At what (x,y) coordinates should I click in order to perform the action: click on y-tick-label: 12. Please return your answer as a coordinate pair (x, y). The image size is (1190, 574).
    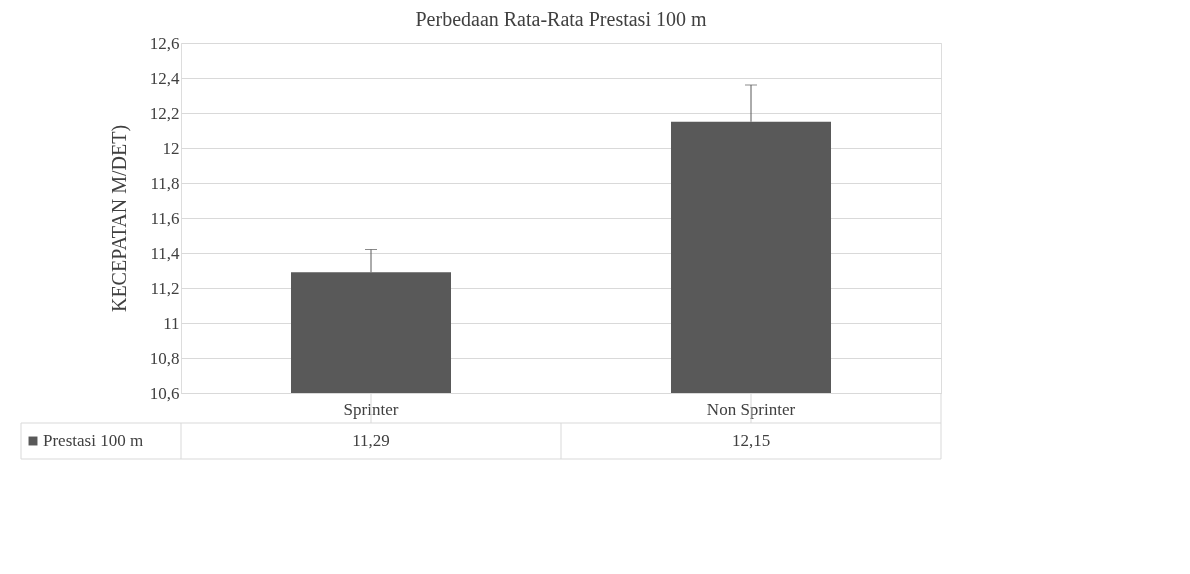
    Looking at the image, I should click on (171, 148).